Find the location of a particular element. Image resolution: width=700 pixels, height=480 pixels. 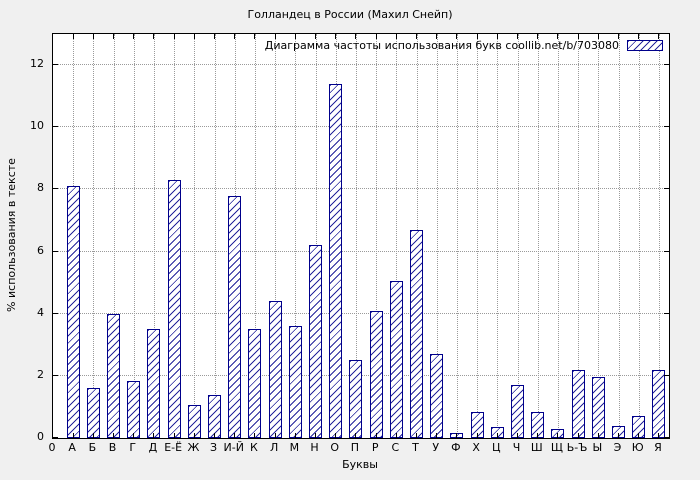

x-tick-label: М is located at coordinates (294, 447).